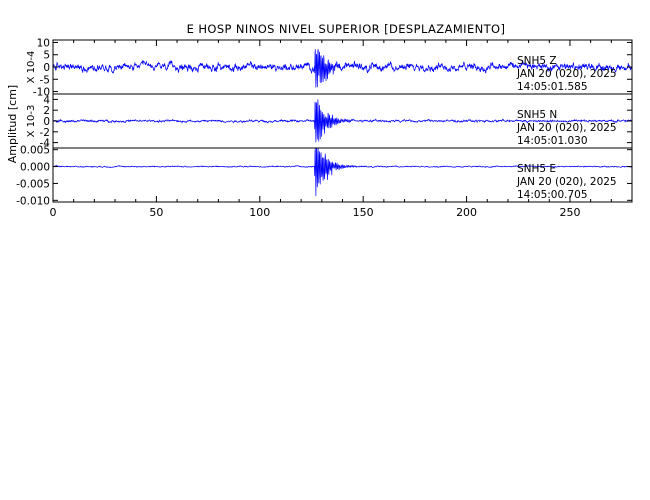 The width and height of the screenshot is (650, 500). I want to click on time-label: 14:05:01.030, so click(552, 141).